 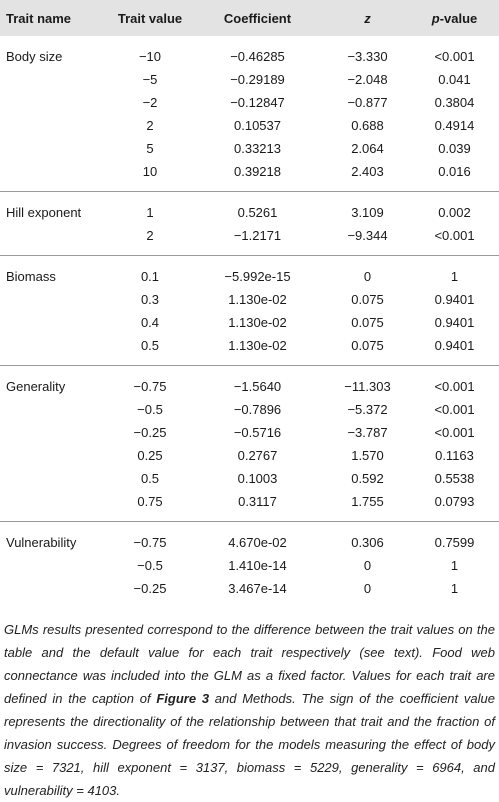 What do you see at coordinates (257, 235) in the screenshot?
I see `table-cell: −1.2171` at bounding box center [257, 235].